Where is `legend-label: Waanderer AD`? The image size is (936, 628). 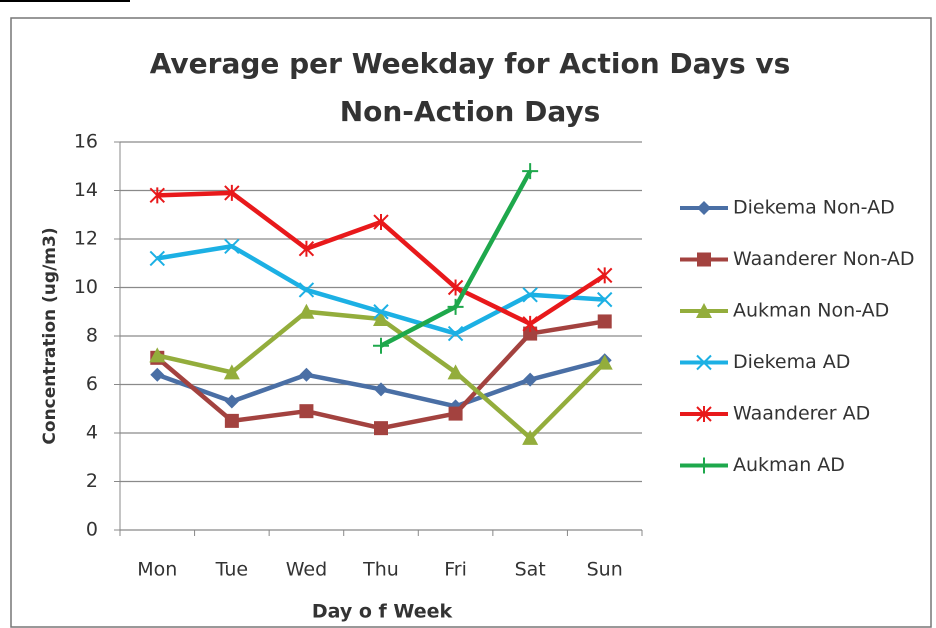
legend-label: Waanderer AD is located at coordinates (801, 414).